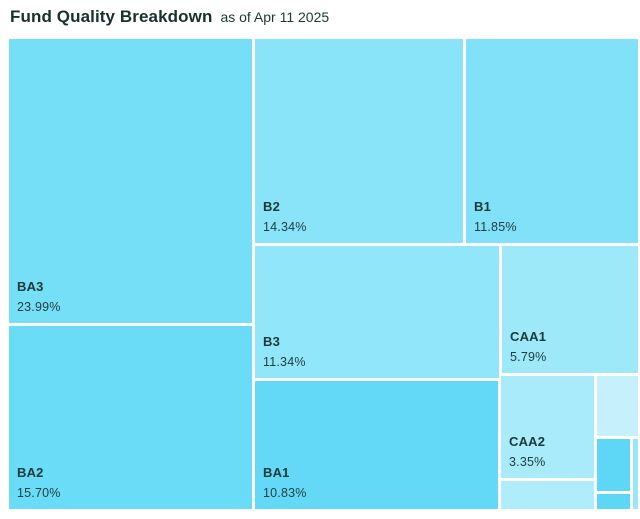  What do you see at coordinates (285, 492) in the screenshot?
I see `cell-percent-value: 10.83%` at bounding box center [285, 492].